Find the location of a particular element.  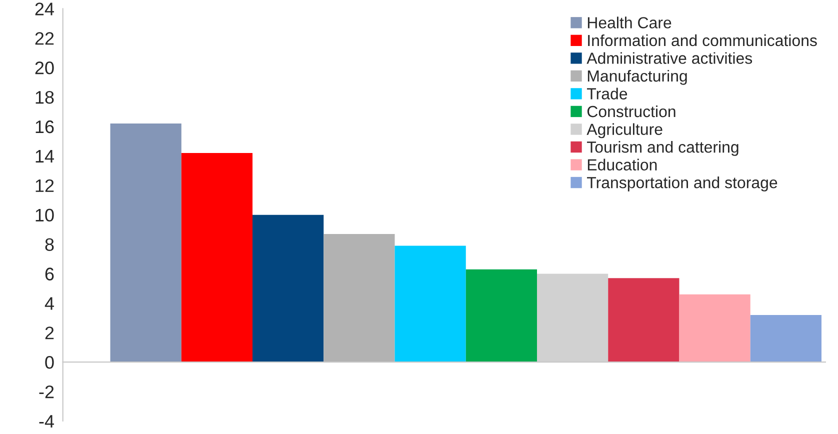

y-tick-label: 14 is located at coordinates (45, 156).